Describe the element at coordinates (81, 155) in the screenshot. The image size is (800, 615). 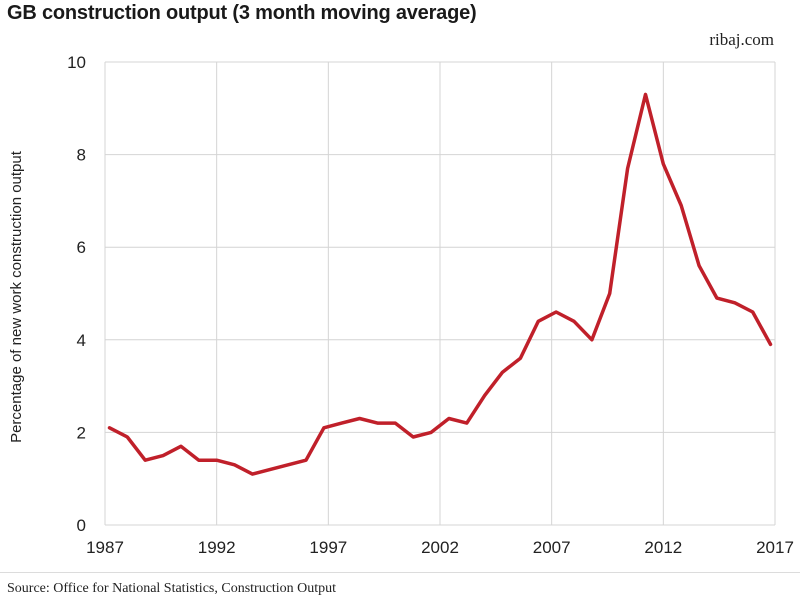
I see `y-tick-label: 8` at that location.